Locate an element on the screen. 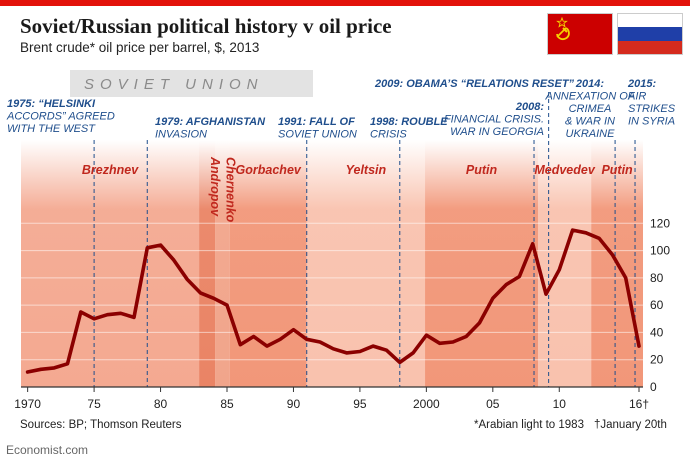 The image size is (690, 465). x-tick-label: 95 is located at coordinates (360, 404).